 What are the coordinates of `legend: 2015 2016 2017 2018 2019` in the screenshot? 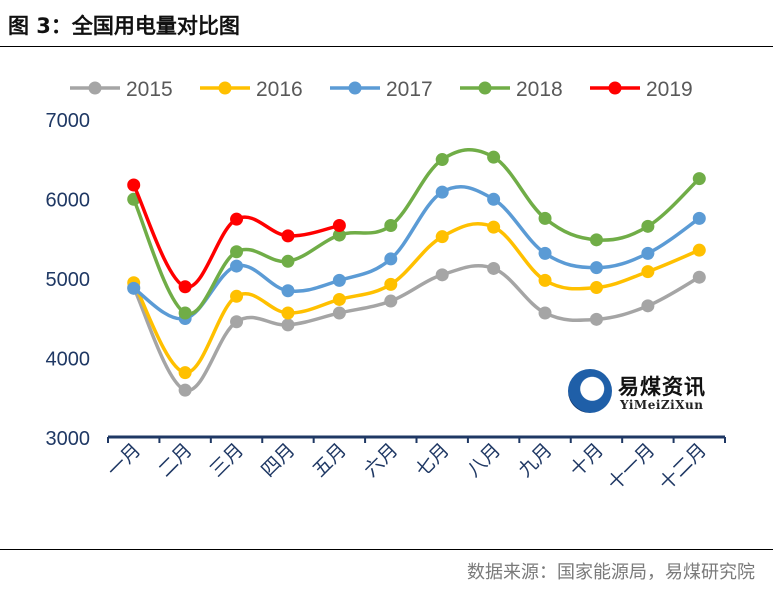 It's located at (381, 89).